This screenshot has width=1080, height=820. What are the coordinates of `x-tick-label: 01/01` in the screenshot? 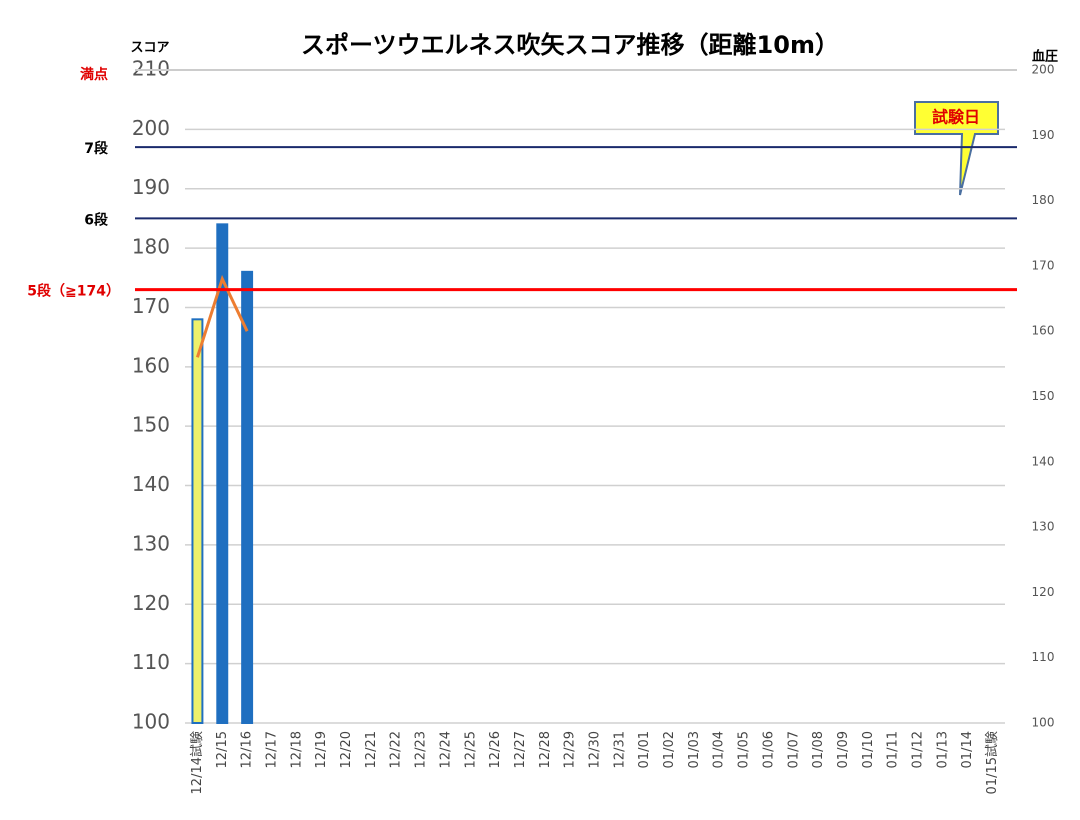 It's located at (644, 749).